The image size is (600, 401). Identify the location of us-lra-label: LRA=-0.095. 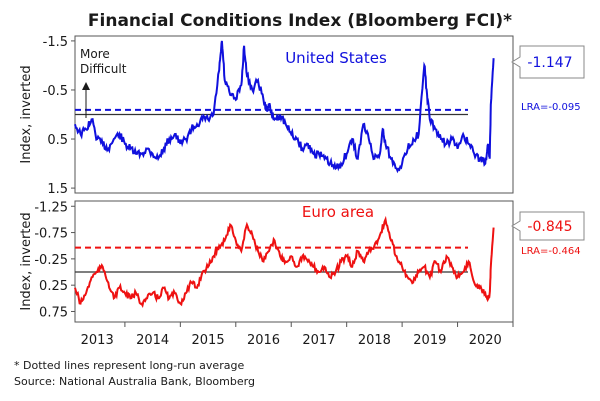
(551, 107).